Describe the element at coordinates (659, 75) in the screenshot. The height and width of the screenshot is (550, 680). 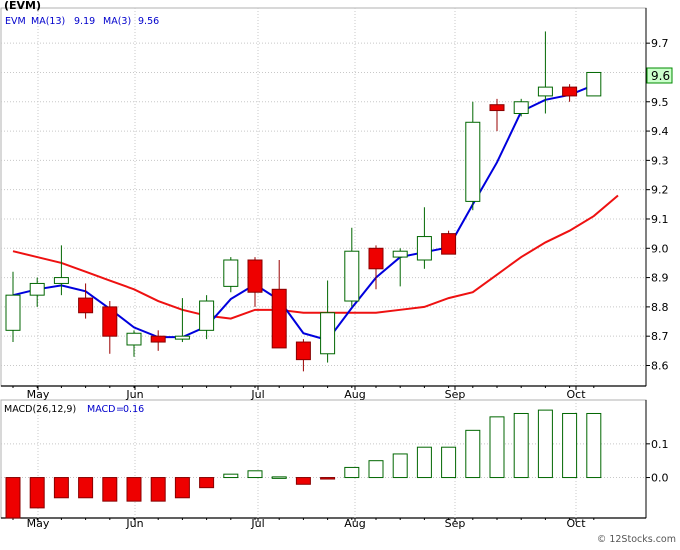
I see `price-tag-box` at that location.